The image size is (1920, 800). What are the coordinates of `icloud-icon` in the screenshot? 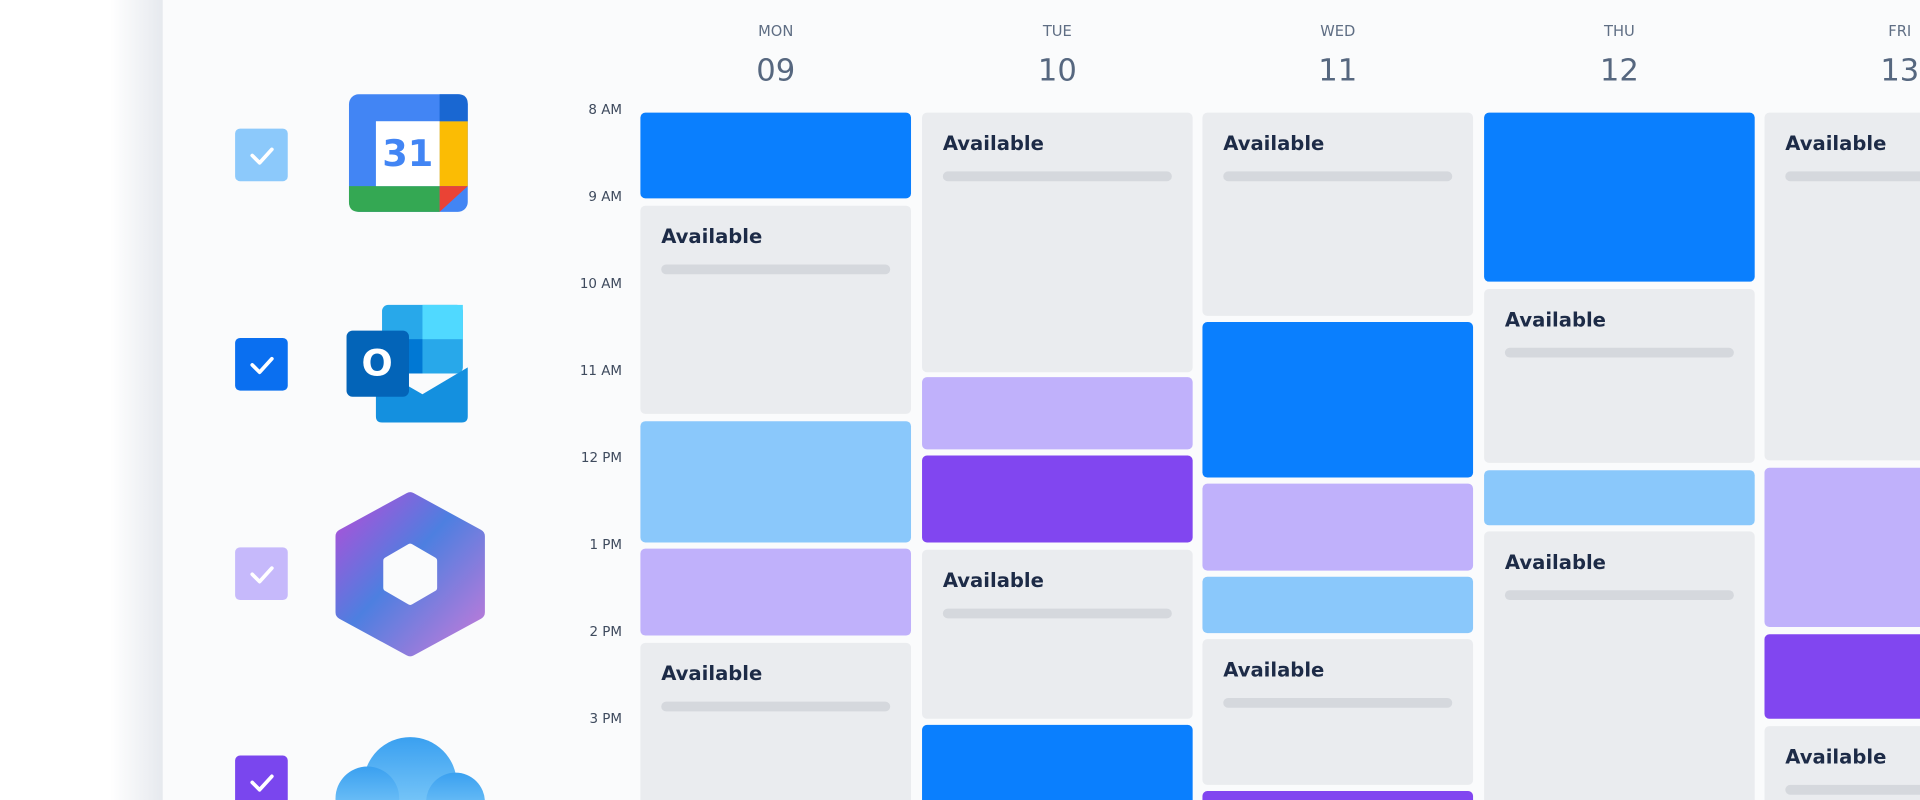 It's located at (410, 768).